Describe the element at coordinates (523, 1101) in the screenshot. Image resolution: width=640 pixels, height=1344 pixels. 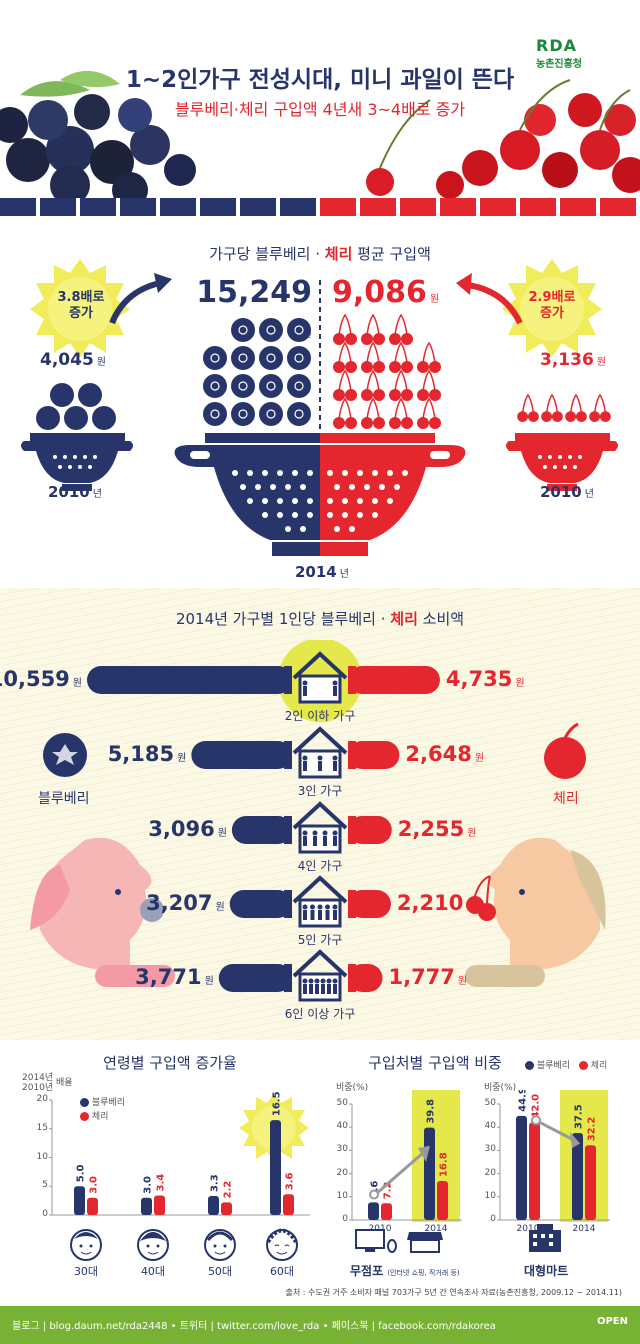
I see `channel-value-blueberry: 44.9` at that location.